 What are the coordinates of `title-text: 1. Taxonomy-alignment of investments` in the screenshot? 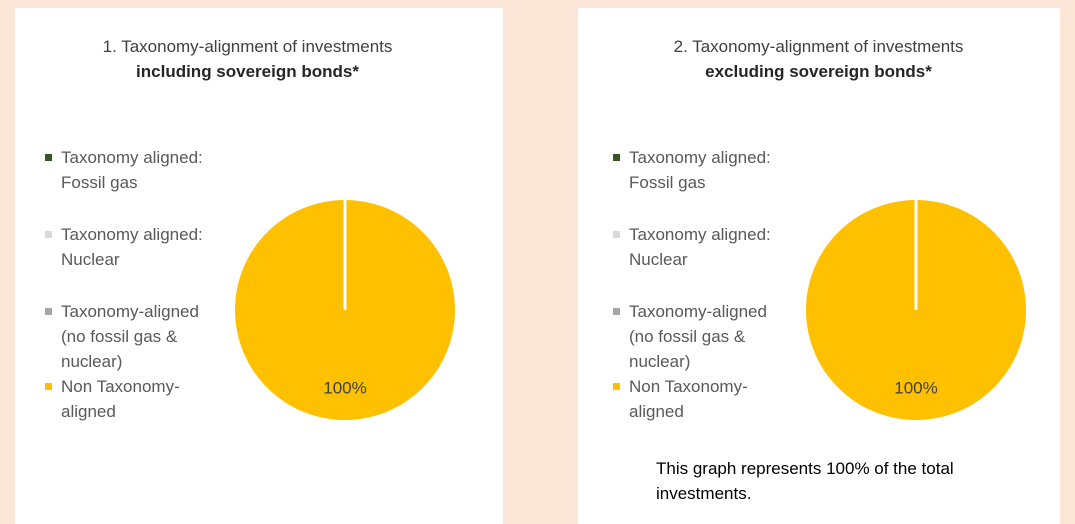 It's located at (247, 46).